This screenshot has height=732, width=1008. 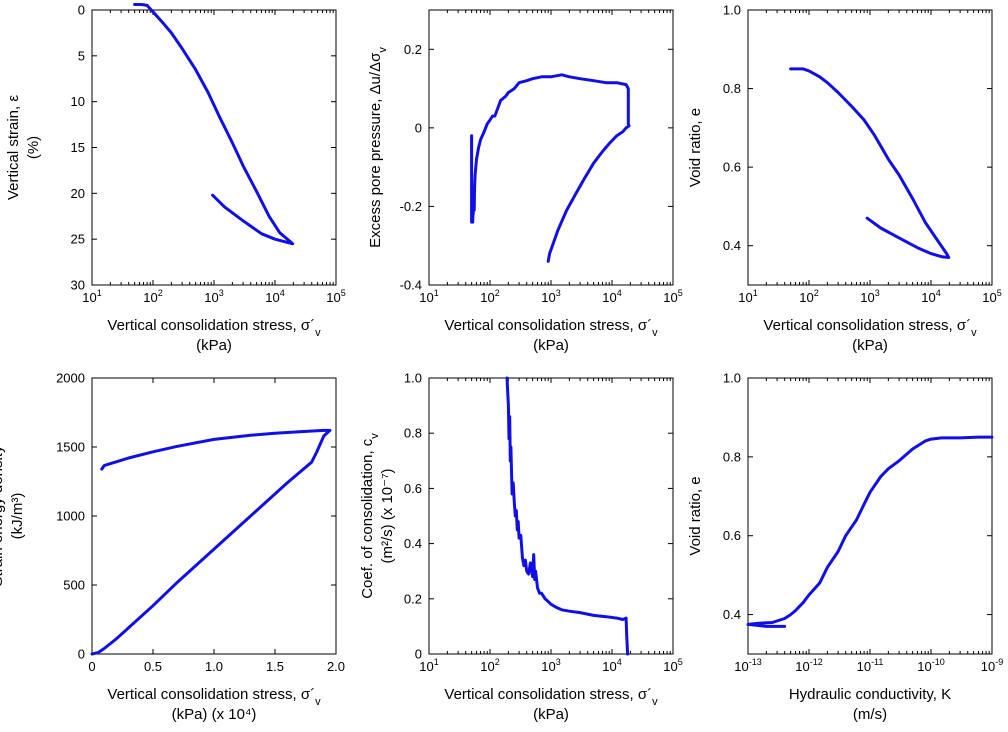 I want to click on y-tick-label: -0.4, so click(x=411, y=285).